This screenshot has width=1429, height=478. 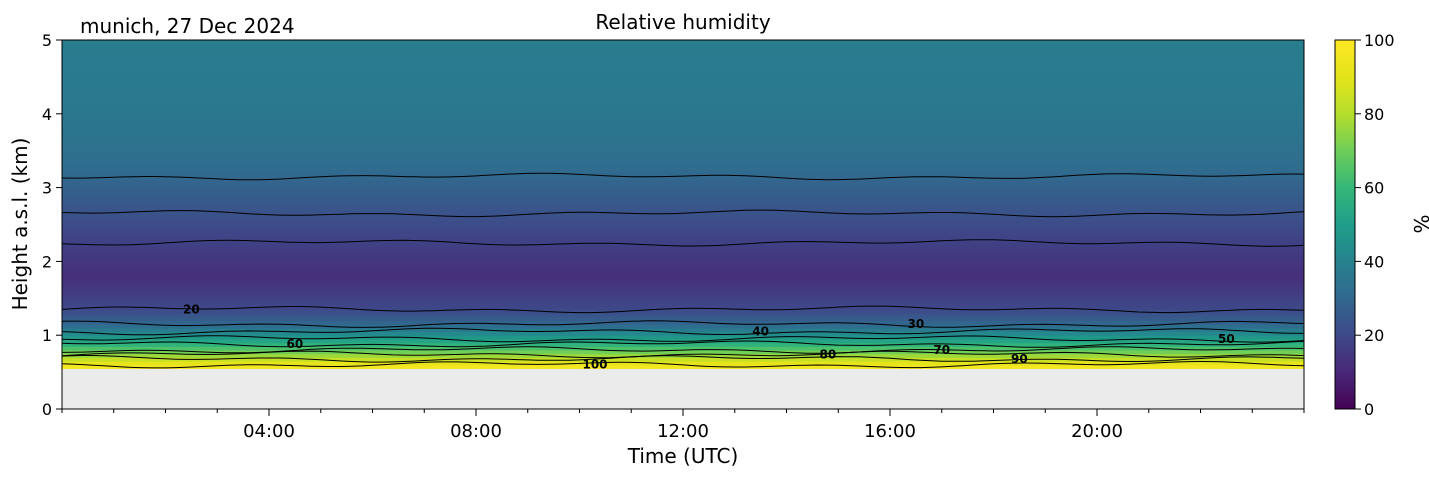 What do you see at coordinates (890, 431) in the screenshot?
I see `x-tick-label: 16:00` at bounding box center [890, 431].